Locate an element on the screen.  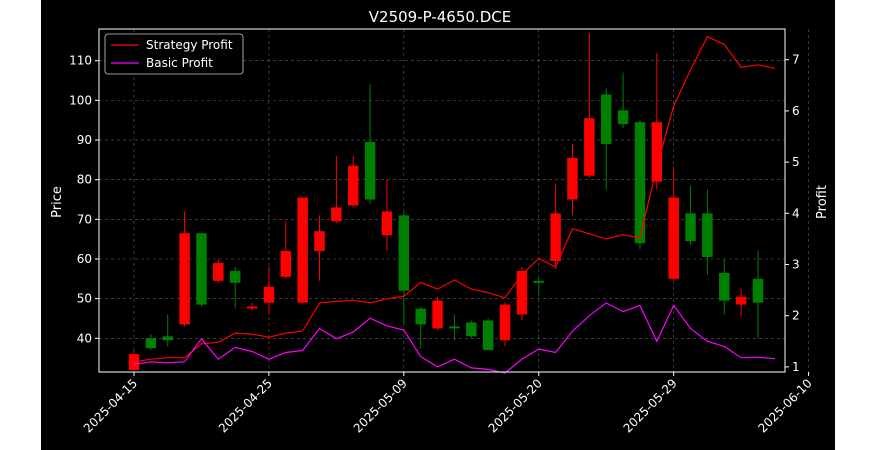
y-tick-label: 80 is located at coordinates (84, 180).